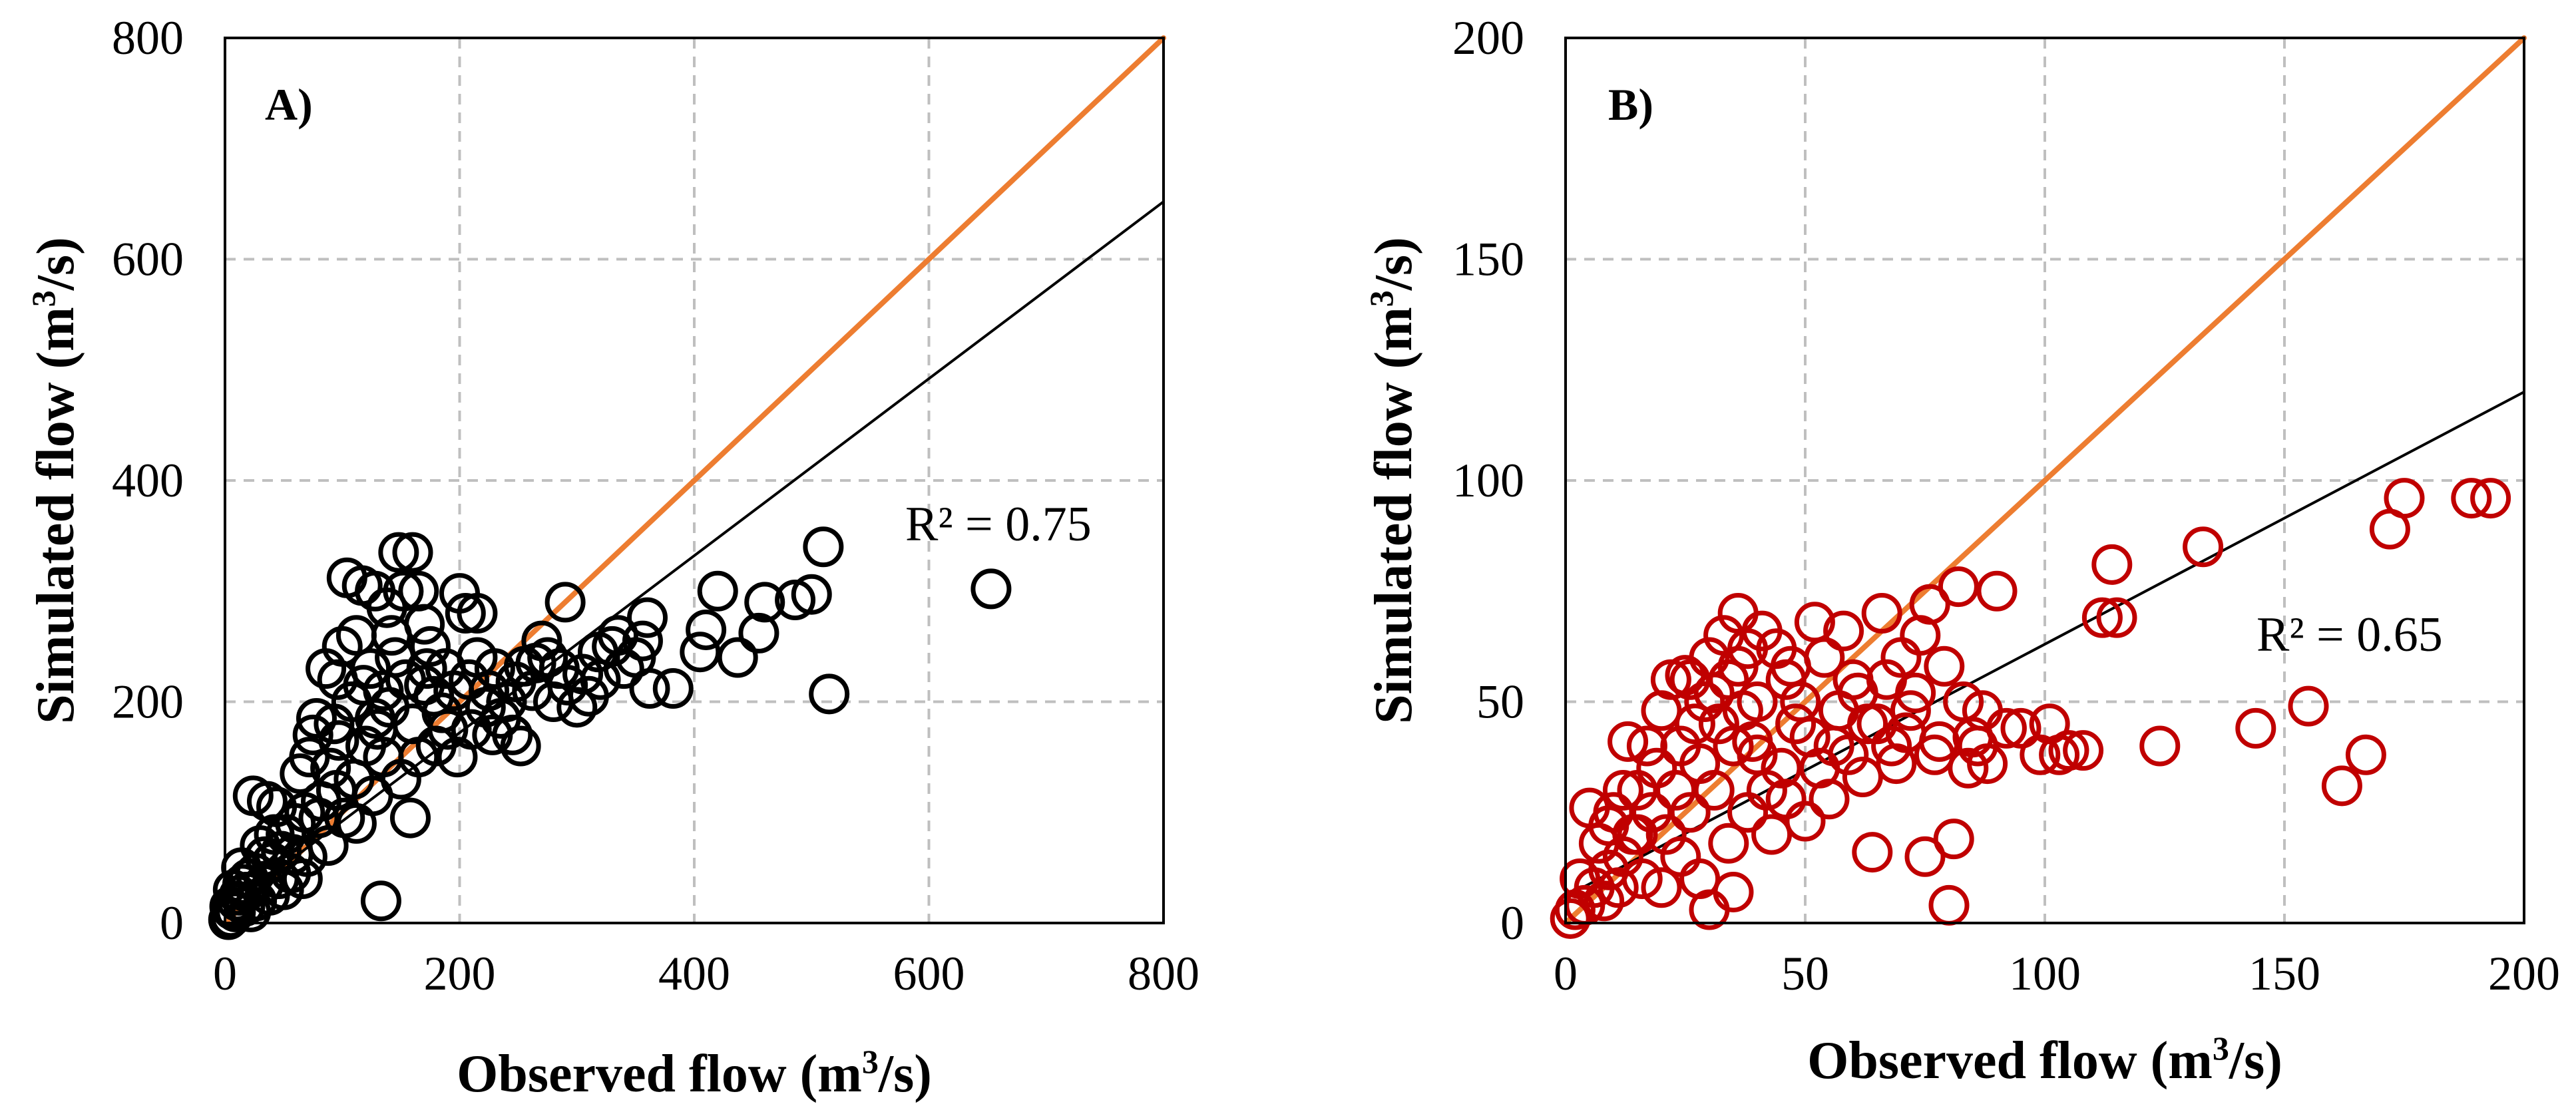  I want to click on chart-a-y-title-tail: /s), so click(56, 264).